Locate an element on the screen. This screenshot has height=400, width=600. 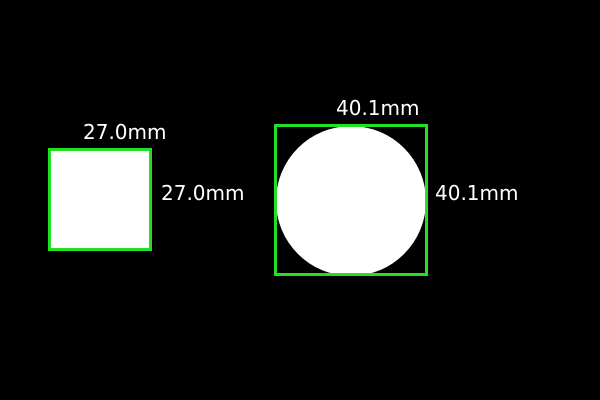
square-bounding-box is located at coordinates (100, 199).